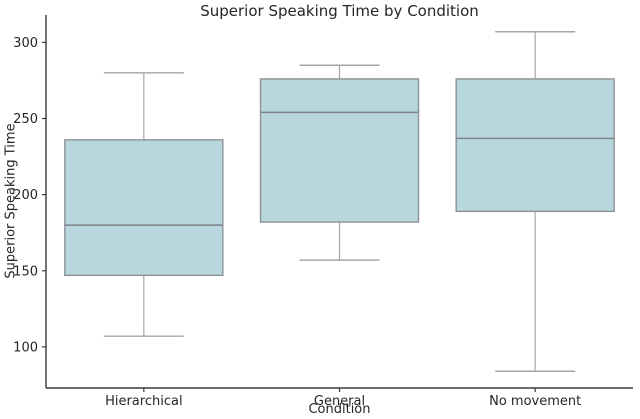 This screenshot has width=640, height=419. I want to click on x-tick-label: No movement, so click(535, 401).